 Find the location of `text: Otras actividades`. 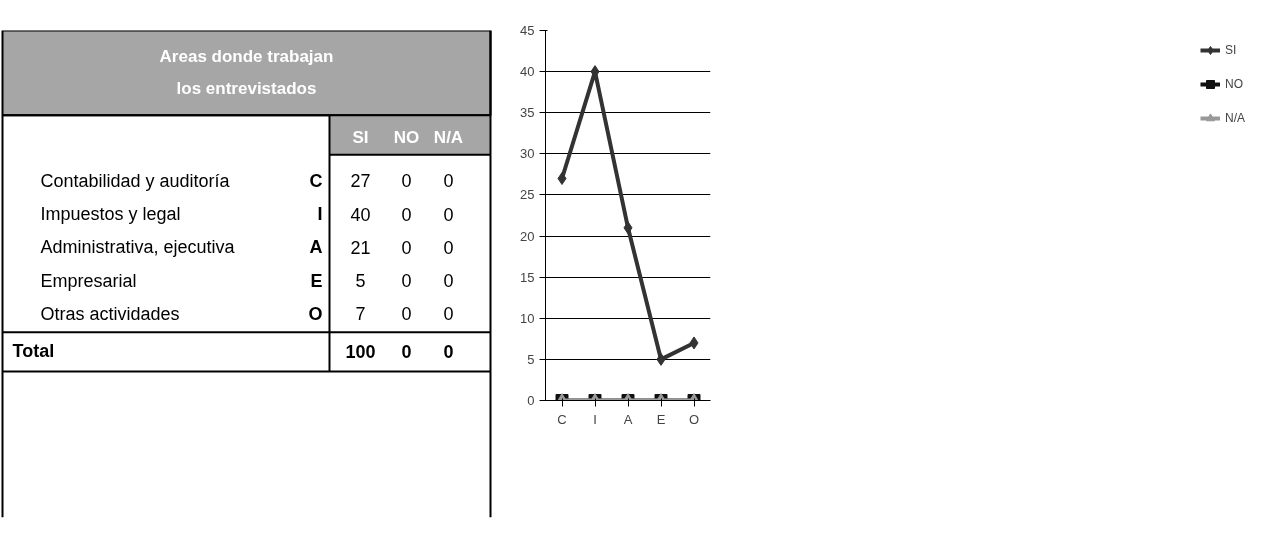

text: Otras actividades is located at coordinates (110, 313).